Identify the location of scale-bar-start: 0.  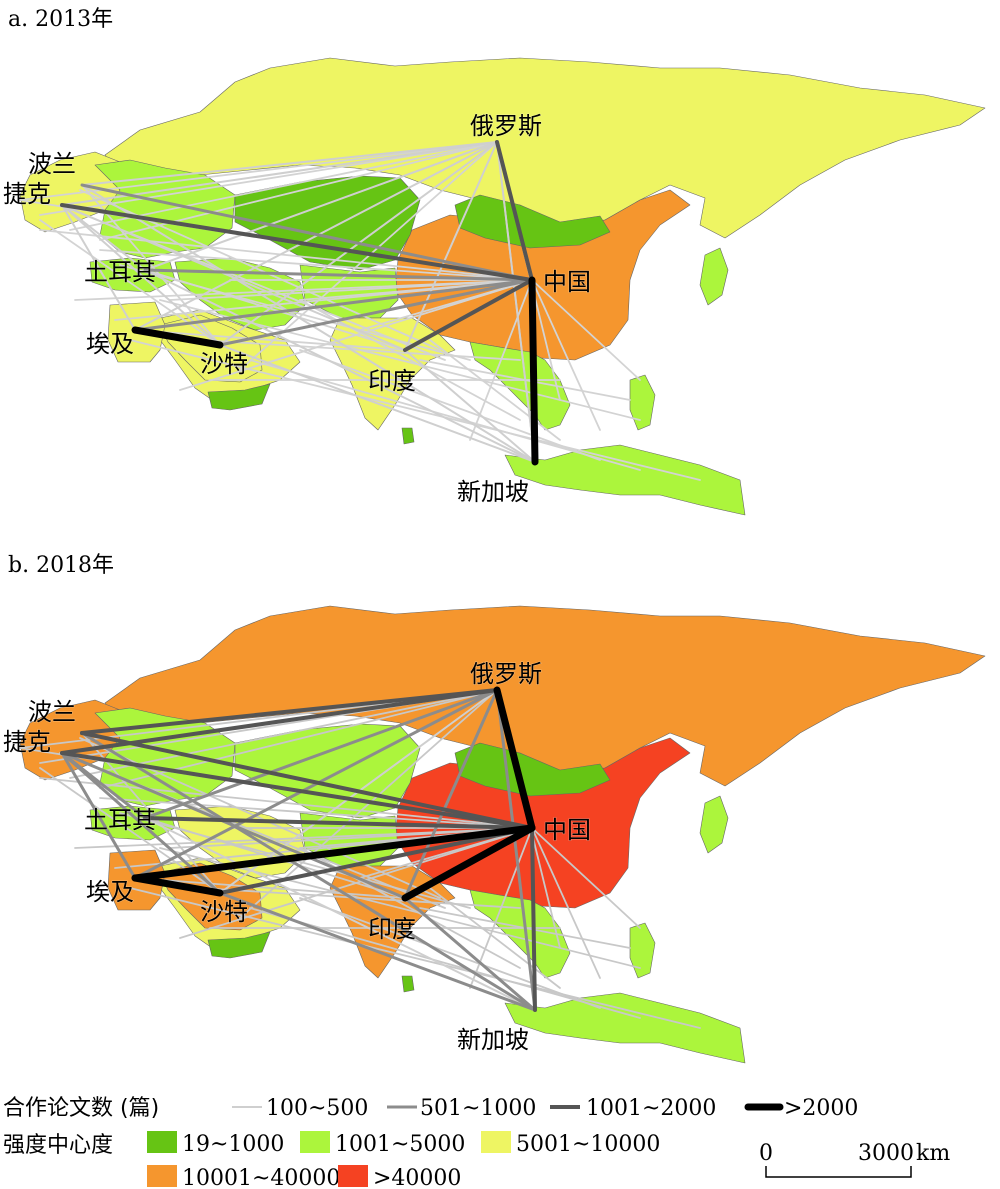
(766, 1153).